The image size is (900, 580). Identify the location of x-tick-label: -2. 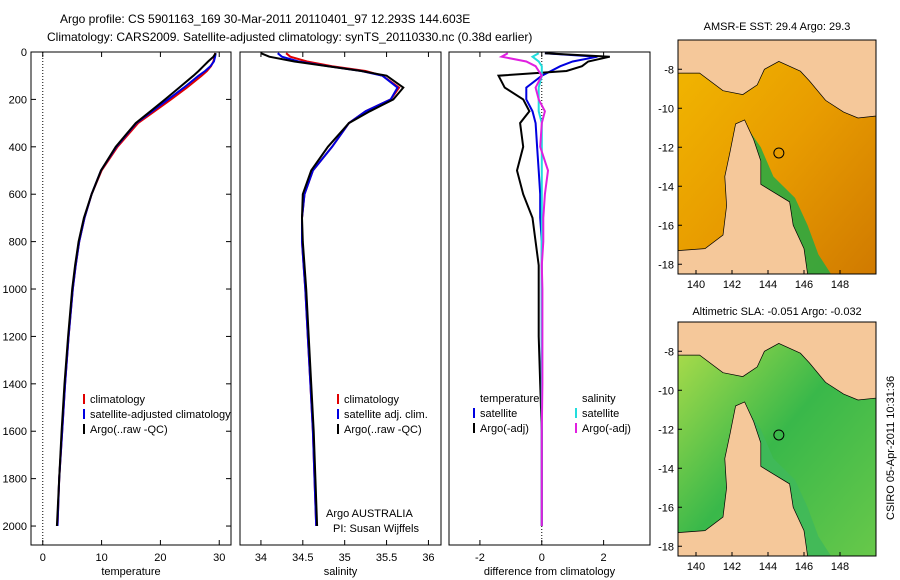
(480, 558).